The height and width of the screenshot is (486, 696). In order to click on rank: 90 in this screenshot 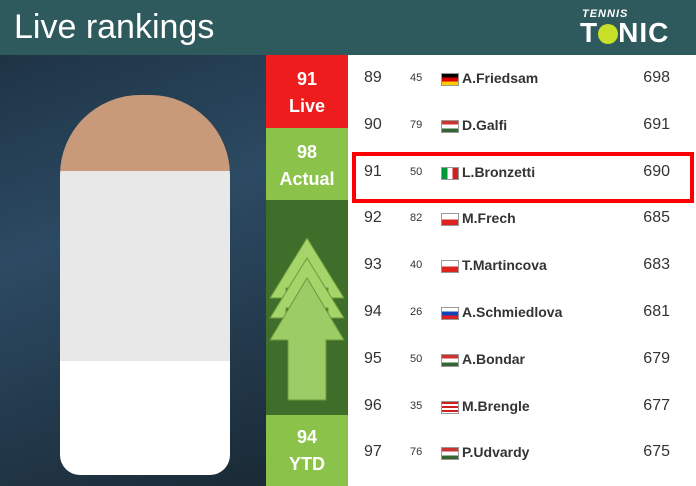, I will do `click(373, 124)`.